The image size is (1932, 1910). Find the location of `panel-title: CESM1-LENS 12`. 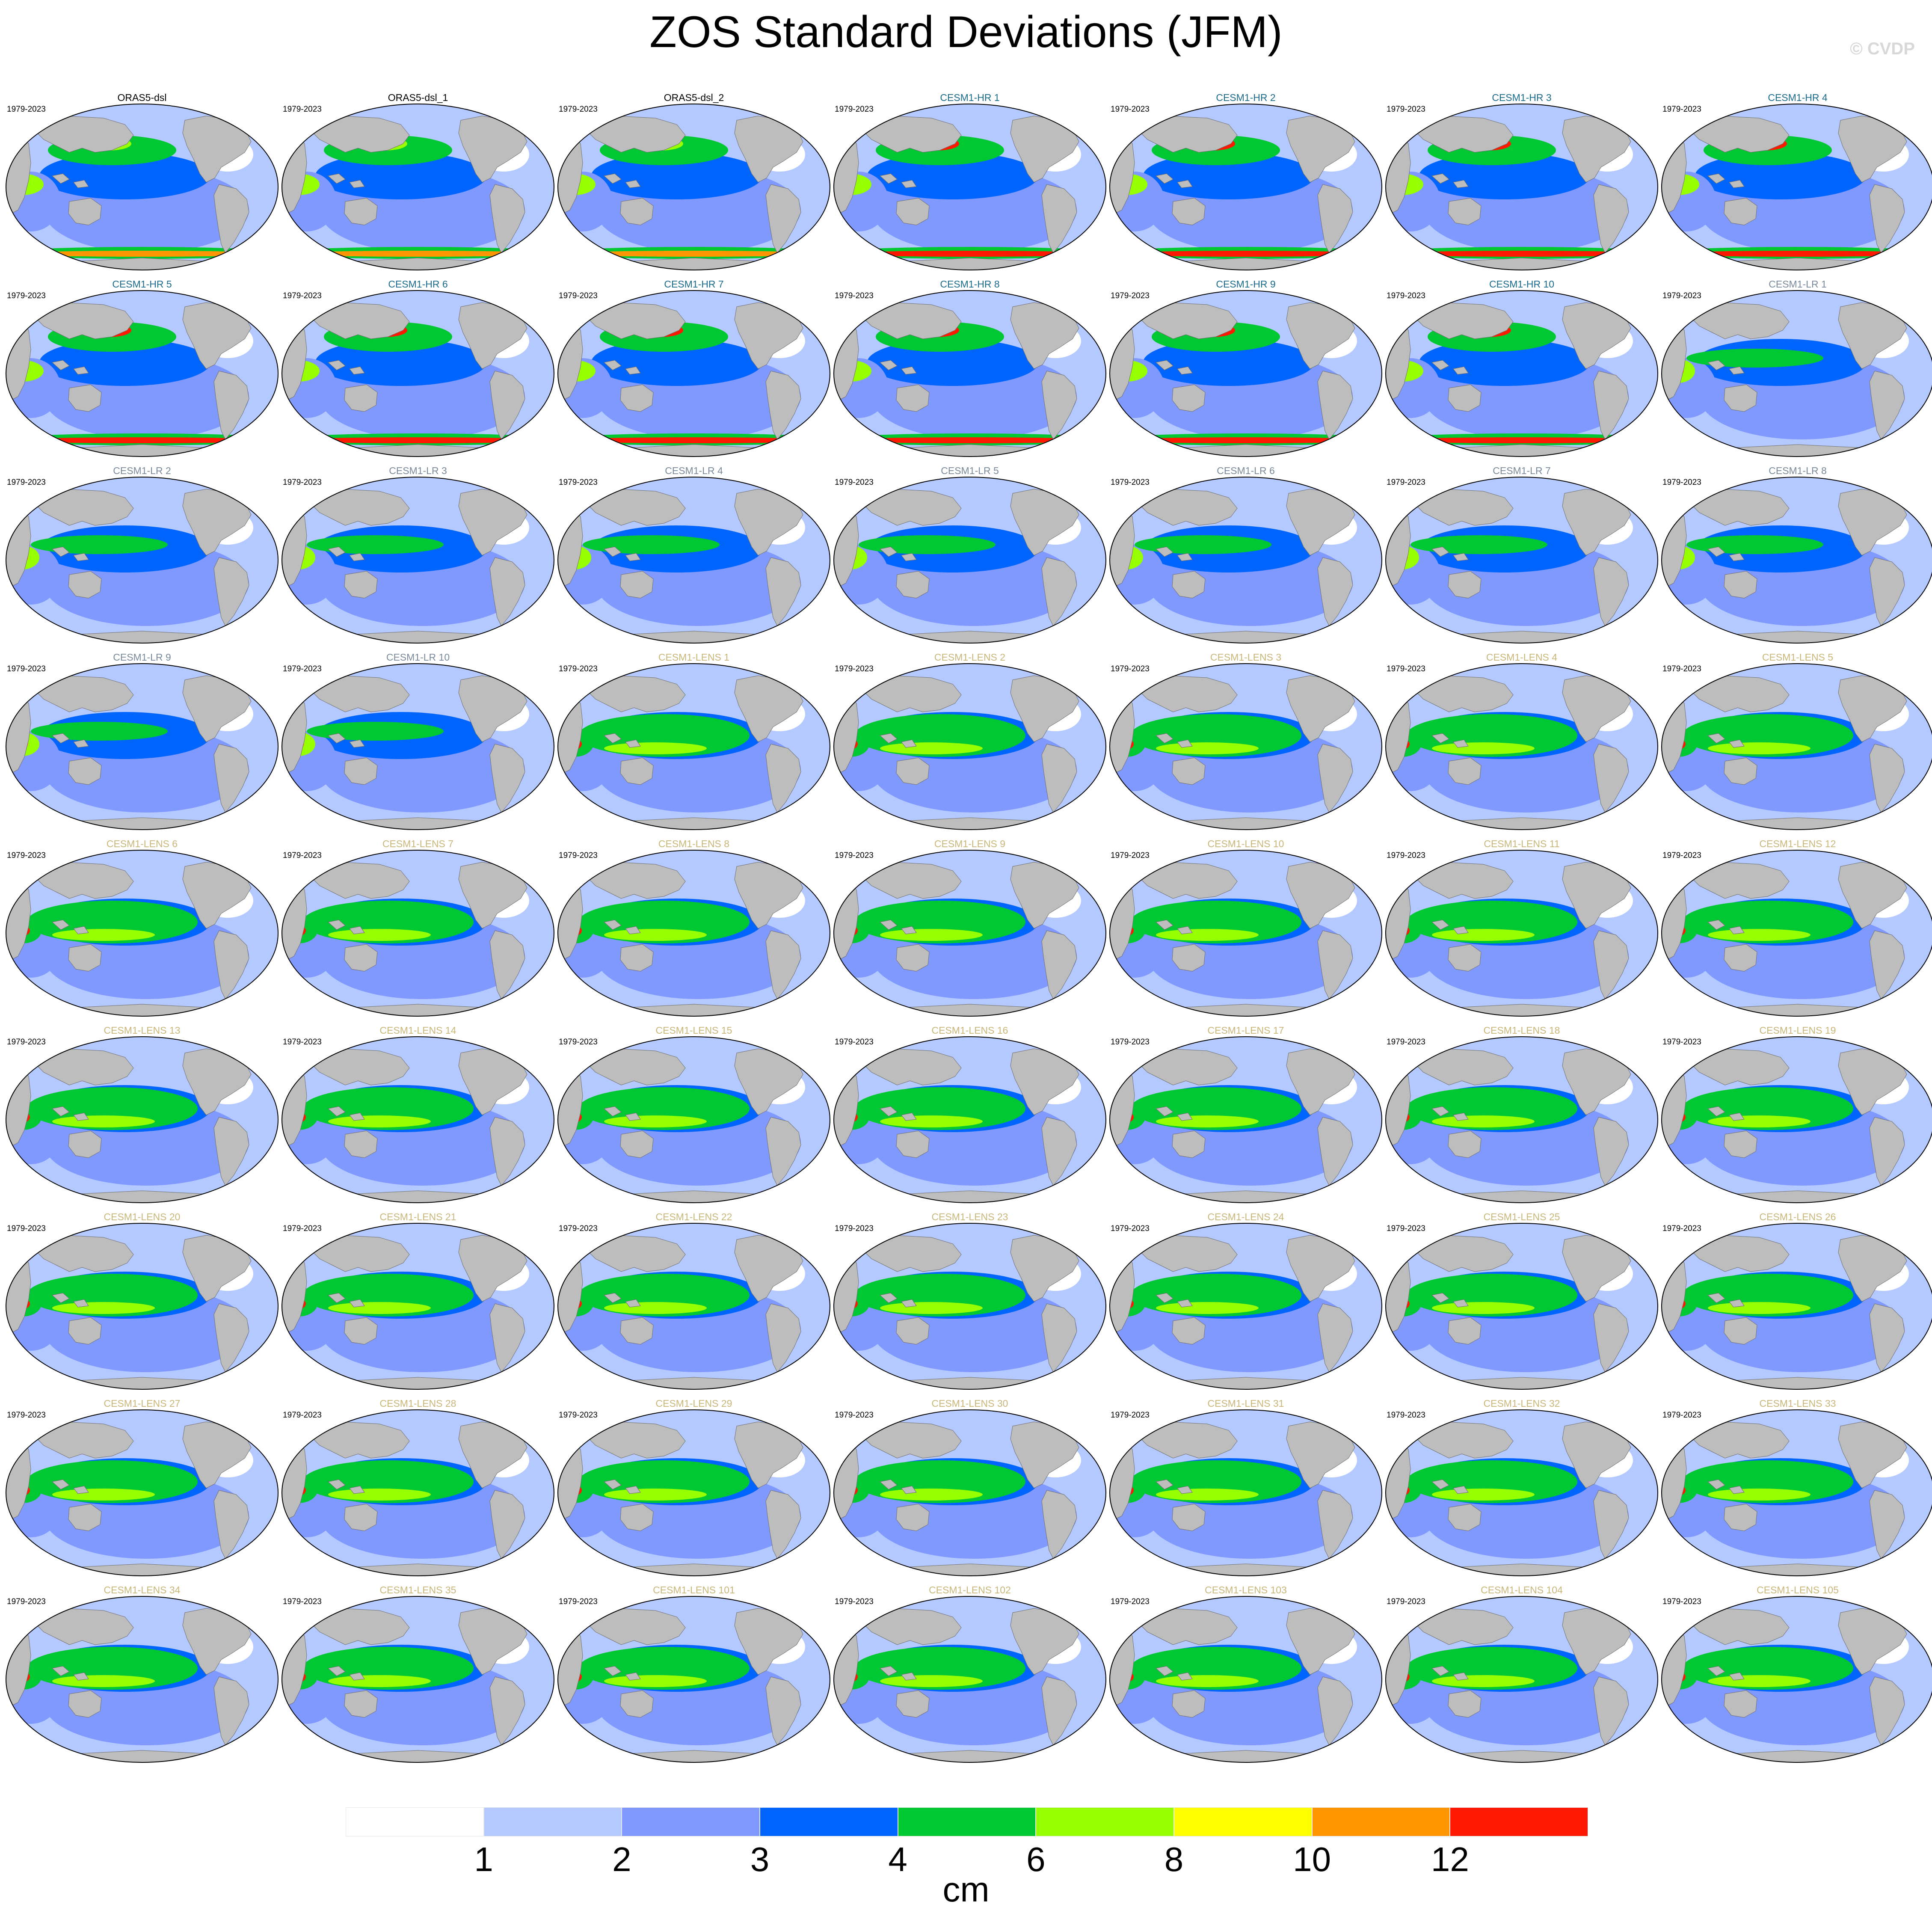

panel-title: CESM1-LENS 12 is located at coordinates (1797, 844).